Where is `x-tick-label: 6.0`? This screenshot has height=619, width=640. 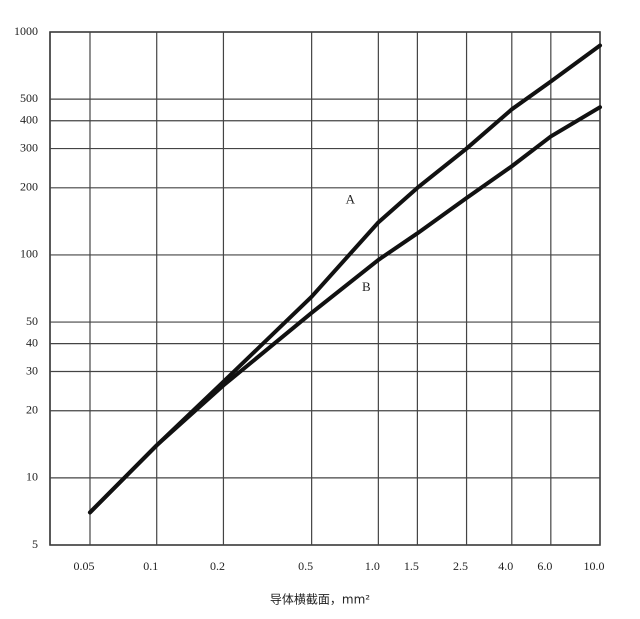 x-tick-label: 6.0 is located at coordinates (544, 566).